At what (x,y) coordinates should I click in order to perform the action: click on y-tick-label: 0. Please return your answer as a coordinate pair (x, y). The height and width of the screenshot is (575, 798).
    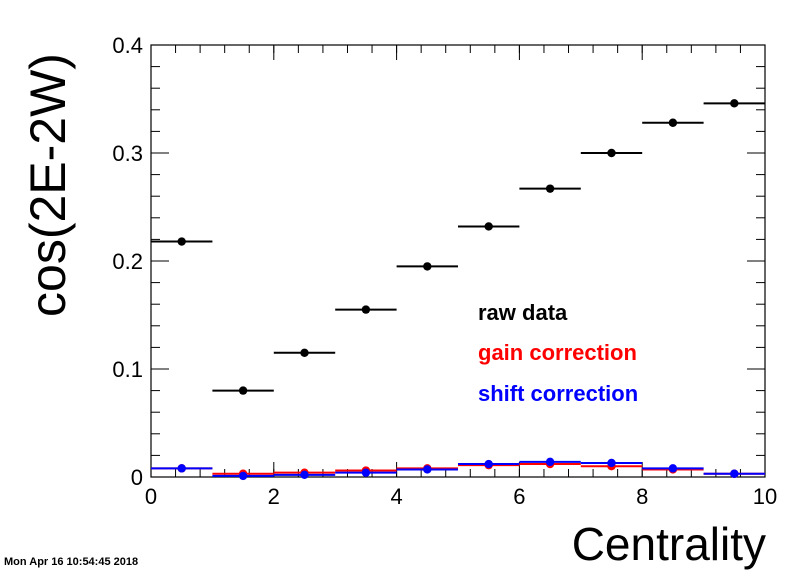
    Looking at the image, I should click on (137, 477).